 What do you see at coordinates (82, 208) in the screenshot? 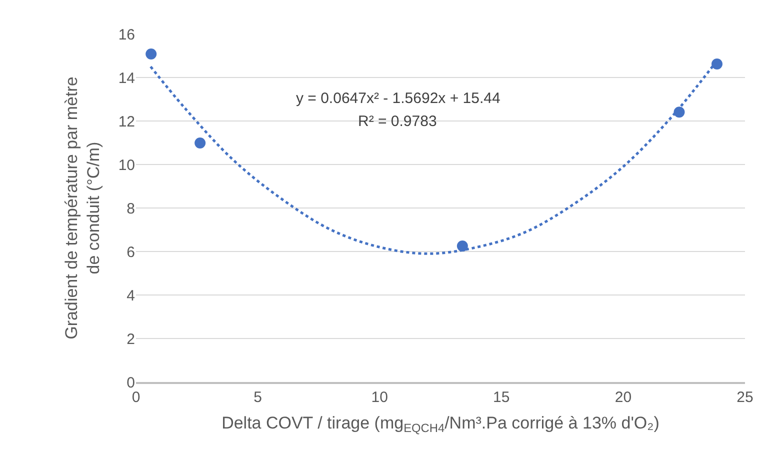
I see `y-axis-title: Gradient de température par mètre de conduit (°C/m)` at bounding box center [82, 208].